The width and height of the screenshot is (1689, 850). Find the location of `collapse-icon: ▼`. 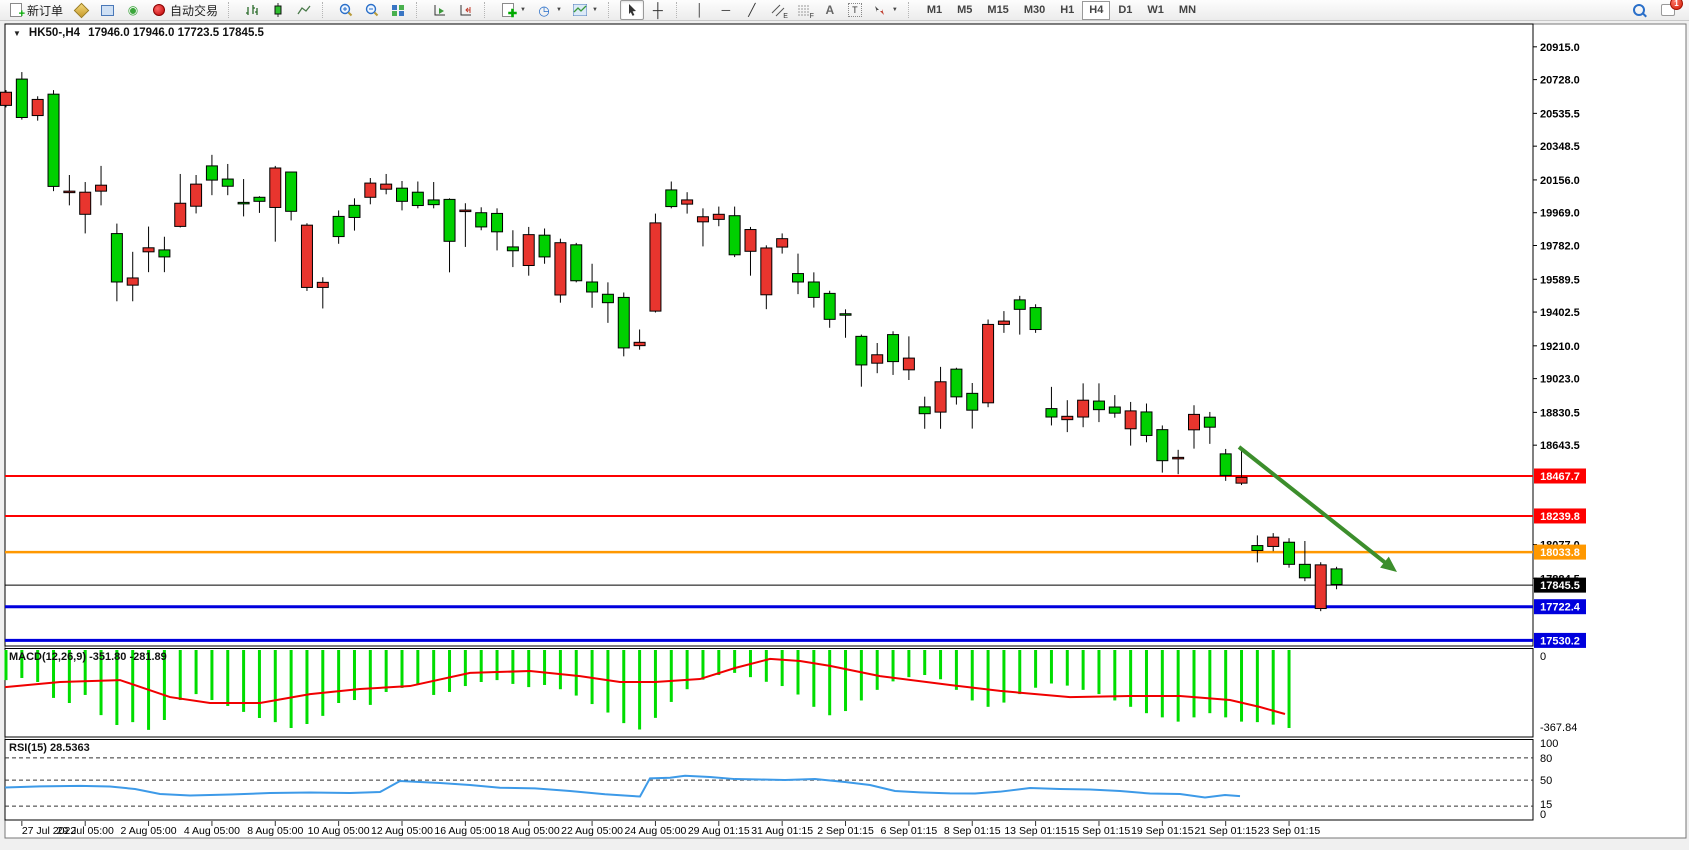

collapse-icon: ▼ is located at coordinates (17, 33).